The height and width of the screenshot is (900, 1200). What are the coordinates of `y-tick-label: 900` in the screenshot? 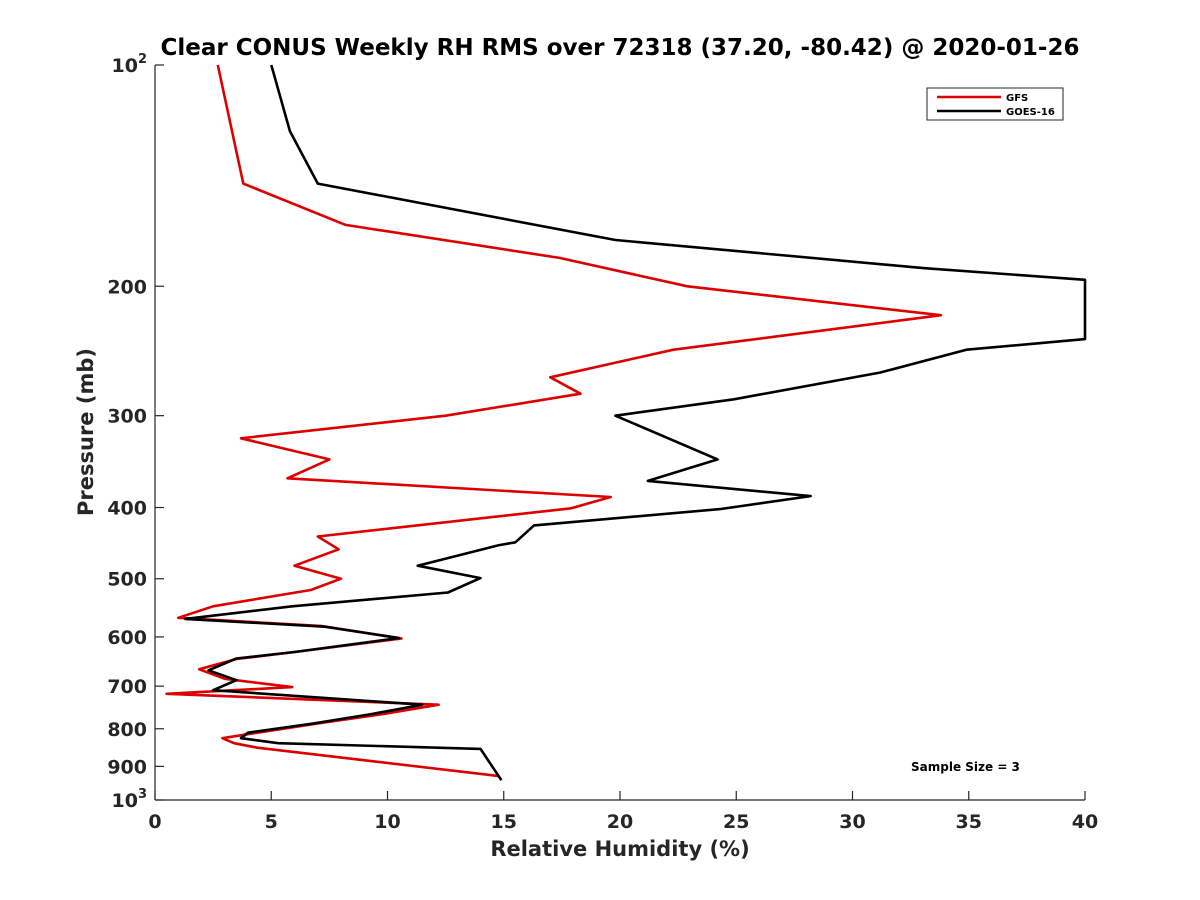 It's located at (127, 767).